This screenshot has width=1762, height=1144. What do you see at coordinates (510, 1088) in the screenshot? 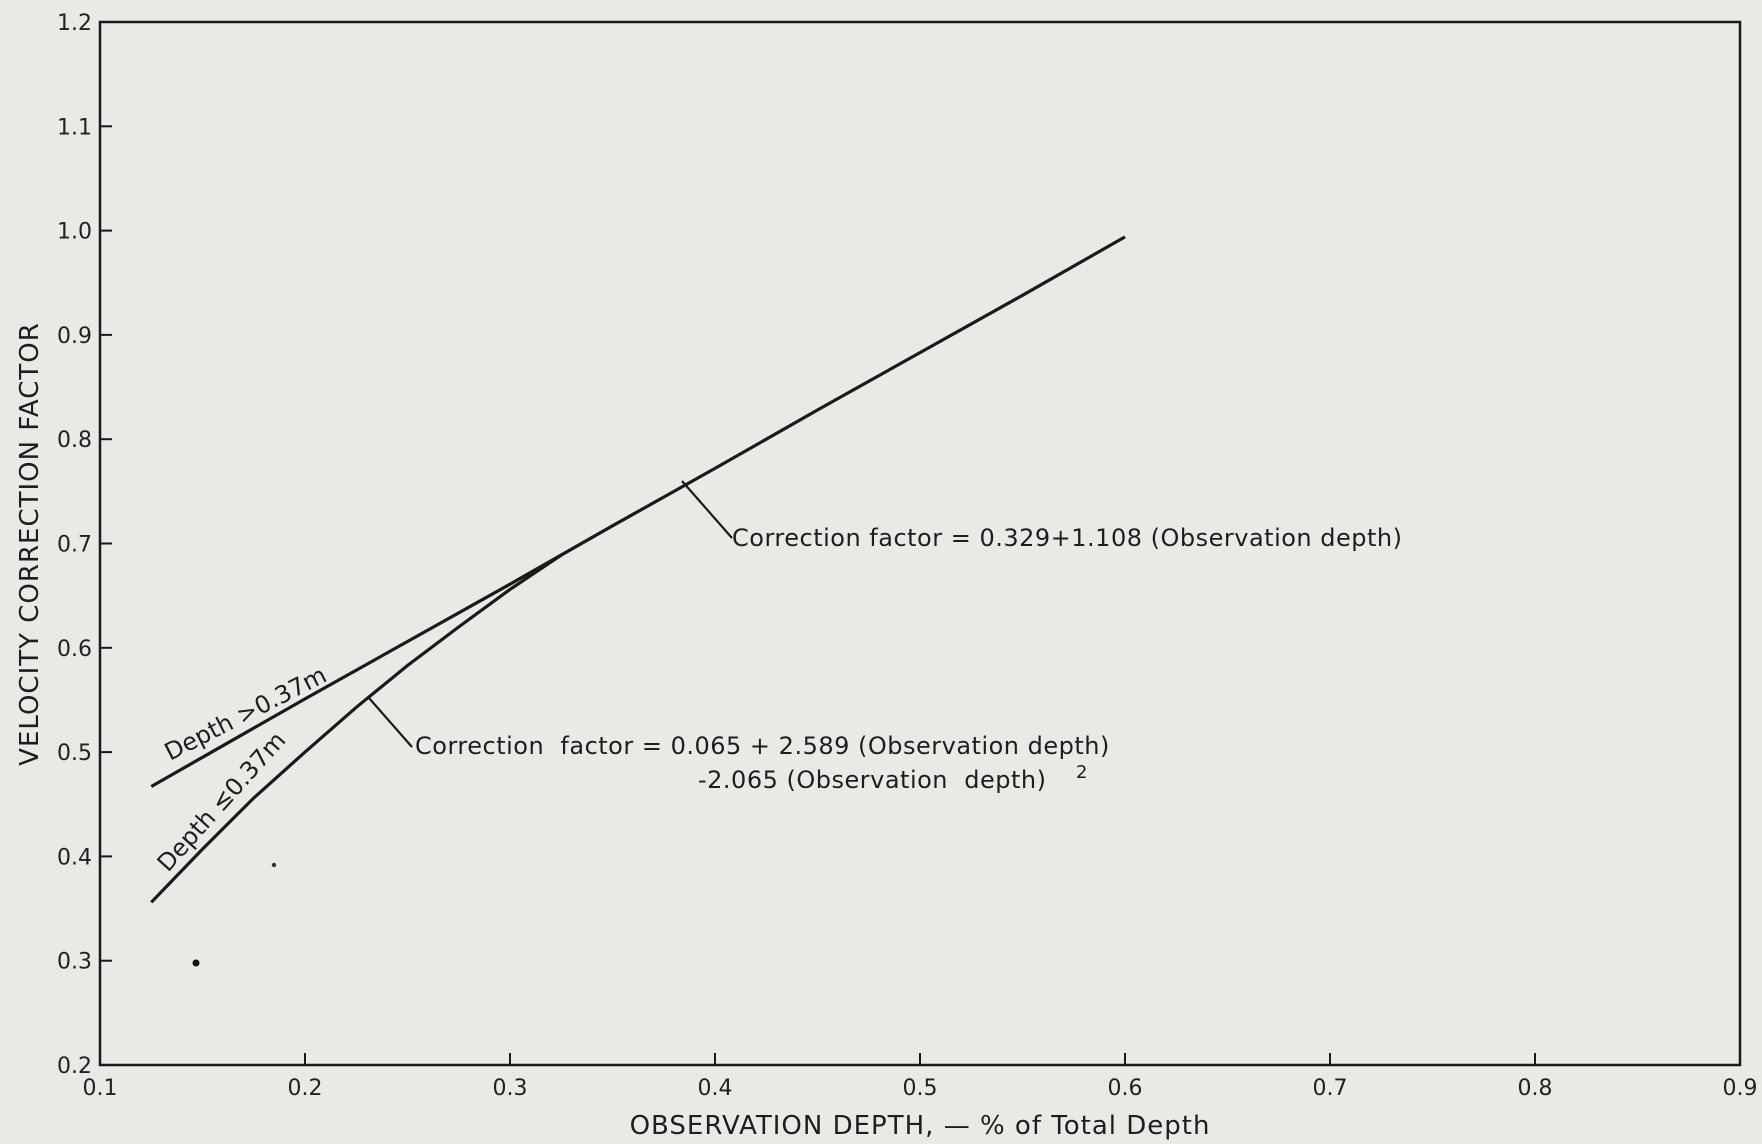
I see `x-tick-label: 0.3` at bounding box center [510, 1088].